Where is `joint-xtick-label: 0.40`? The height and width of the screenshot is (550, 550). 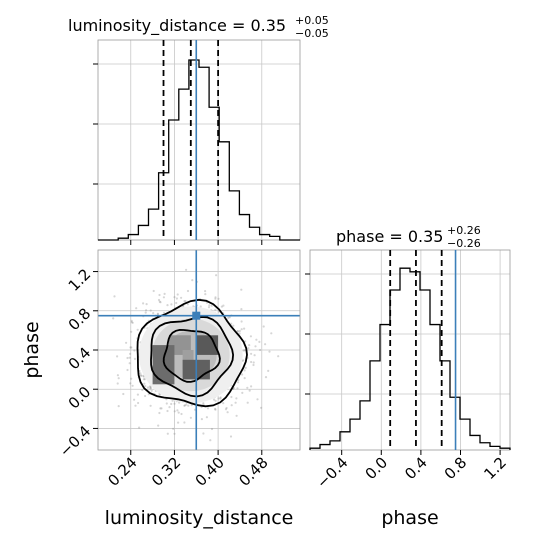
joint-xtick-label: 0.40 is located at coordinates (210, 472).